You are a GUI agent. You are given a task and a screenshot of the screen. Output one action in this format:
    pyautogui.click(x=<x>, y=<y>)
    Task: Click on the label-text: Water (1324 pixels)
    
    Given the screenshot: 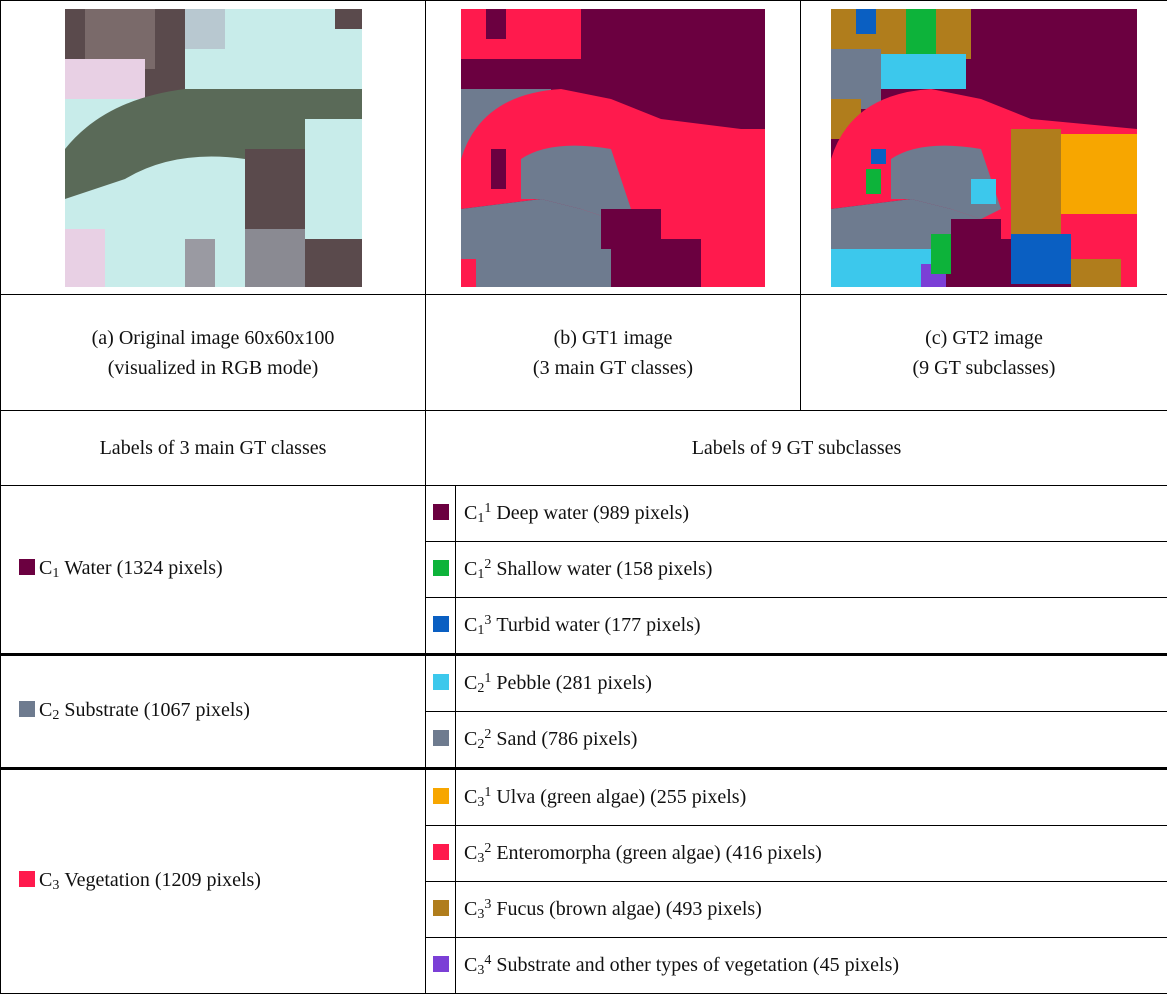 What is the action you would take?
    pyautogui.click(x=143, y=568)
    